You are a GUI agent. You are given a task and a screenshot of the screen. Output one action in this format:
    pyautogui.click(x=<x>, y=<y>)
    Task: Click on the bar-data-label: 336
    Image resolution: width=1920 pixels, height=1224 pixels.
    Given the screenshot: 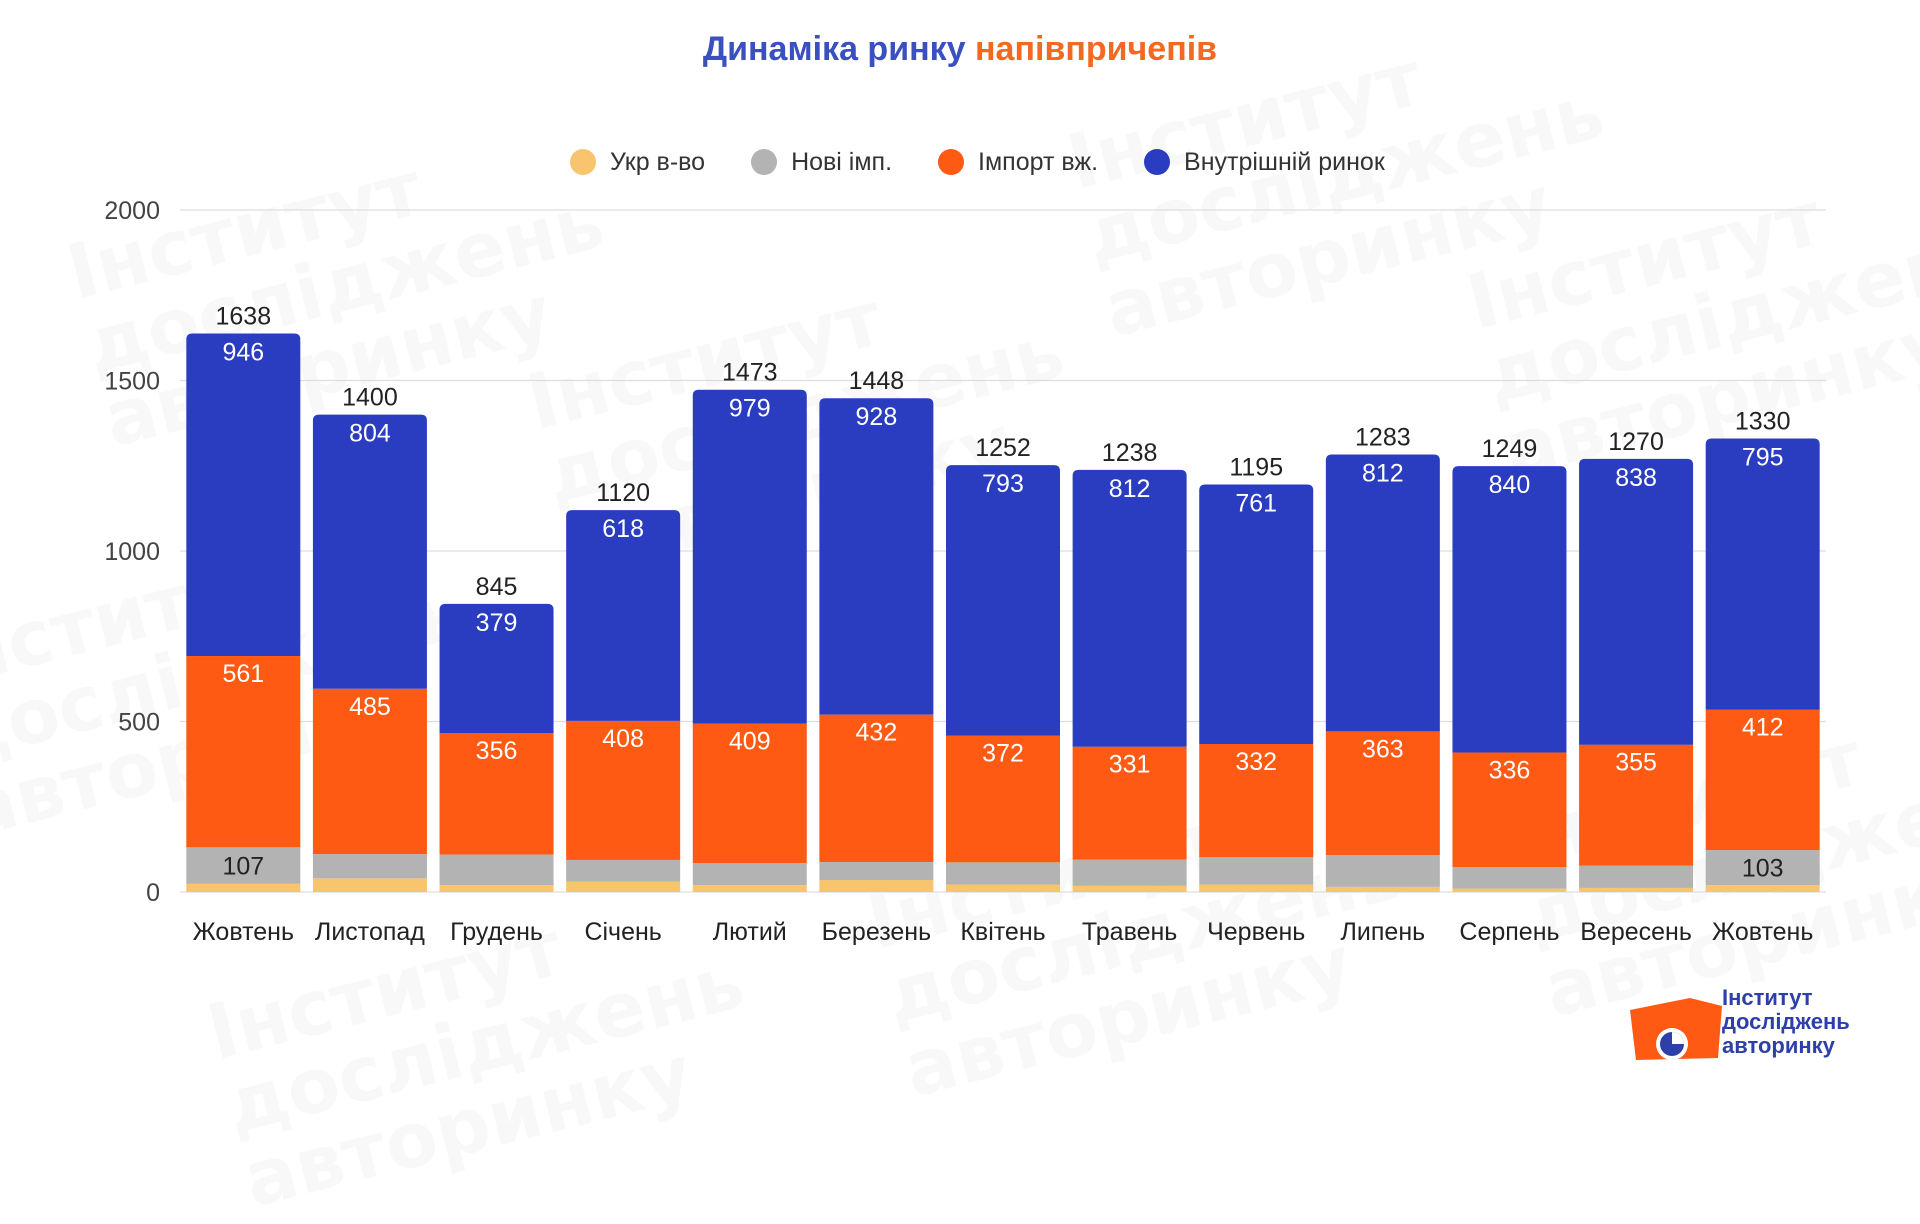 What is the action you would take?
    pyautogui.click(x=1510, y=771)
    